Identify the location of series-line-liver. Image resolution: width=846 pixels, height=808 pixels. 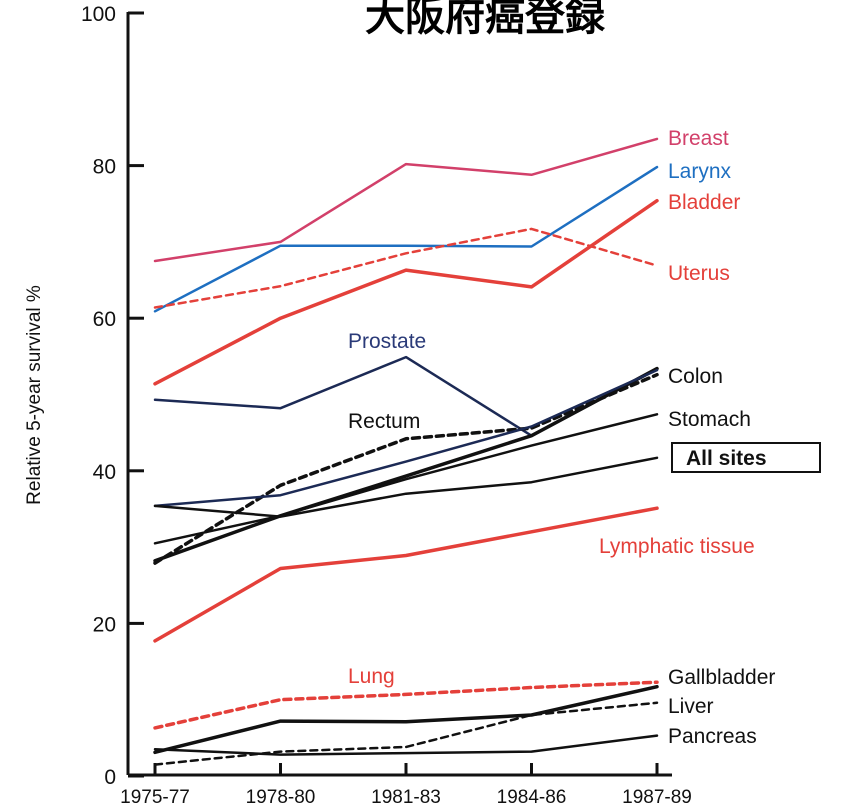
(406, 733).